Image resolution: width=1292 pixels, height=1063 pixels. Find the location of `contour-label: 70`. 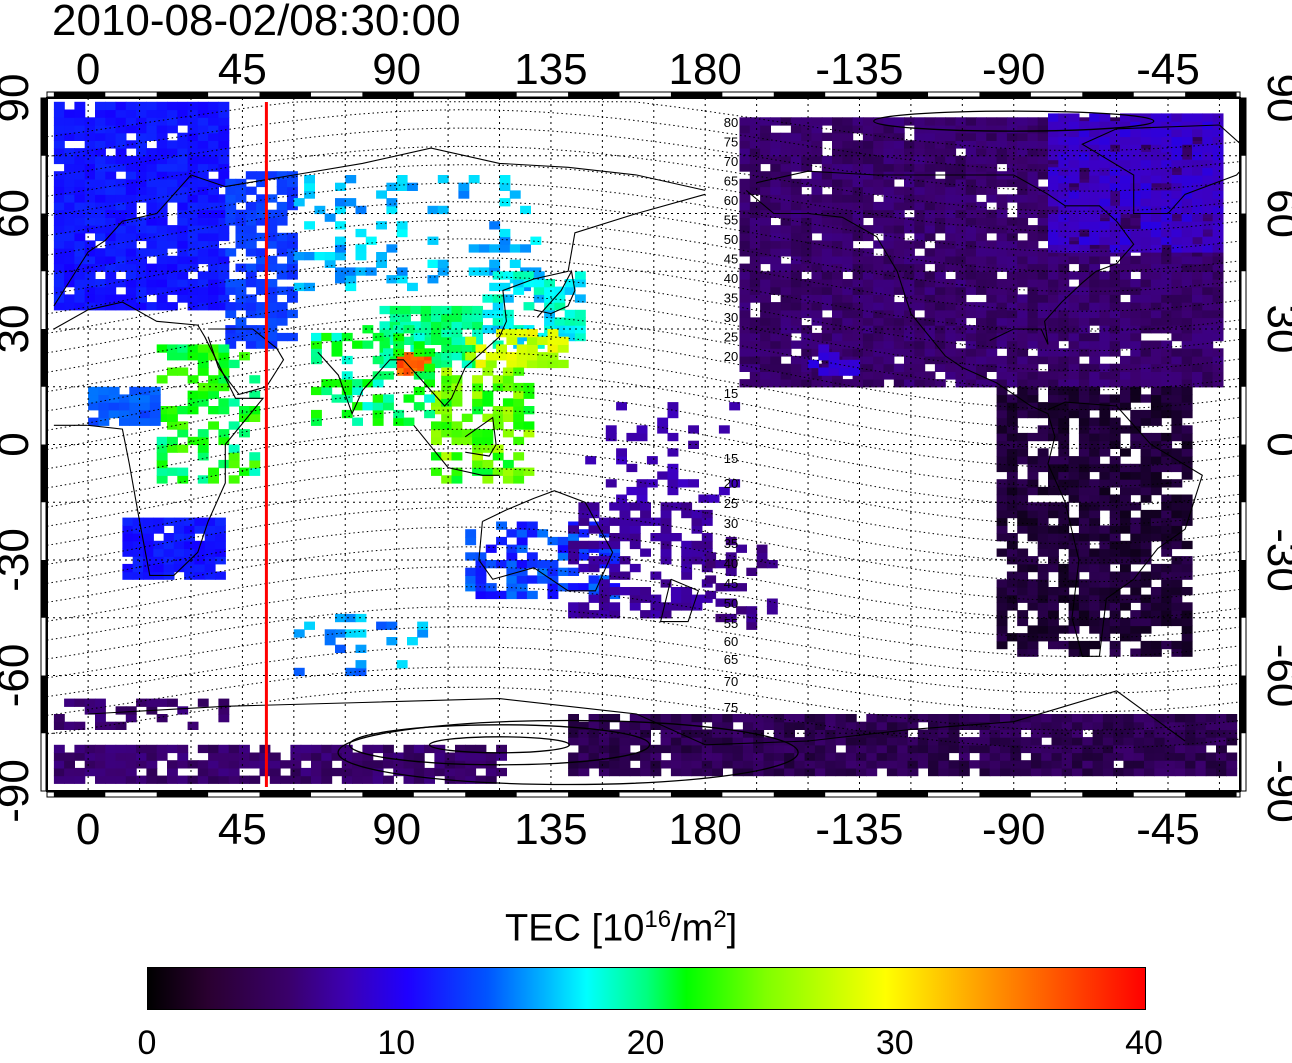

contour-label: 70 is located at coordinates (731, 161).